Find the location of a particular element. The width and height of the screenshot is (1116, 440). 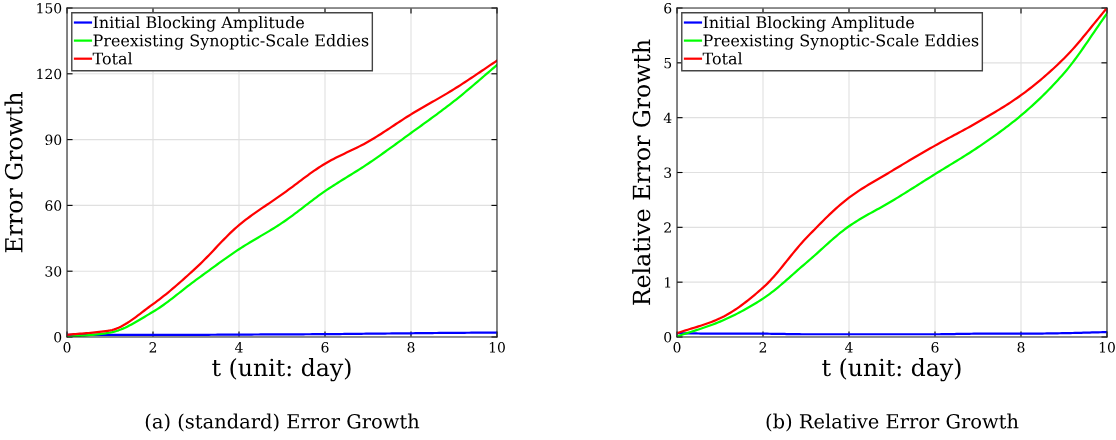

y-tick-label: 60 is located at coordinates (53, 205).